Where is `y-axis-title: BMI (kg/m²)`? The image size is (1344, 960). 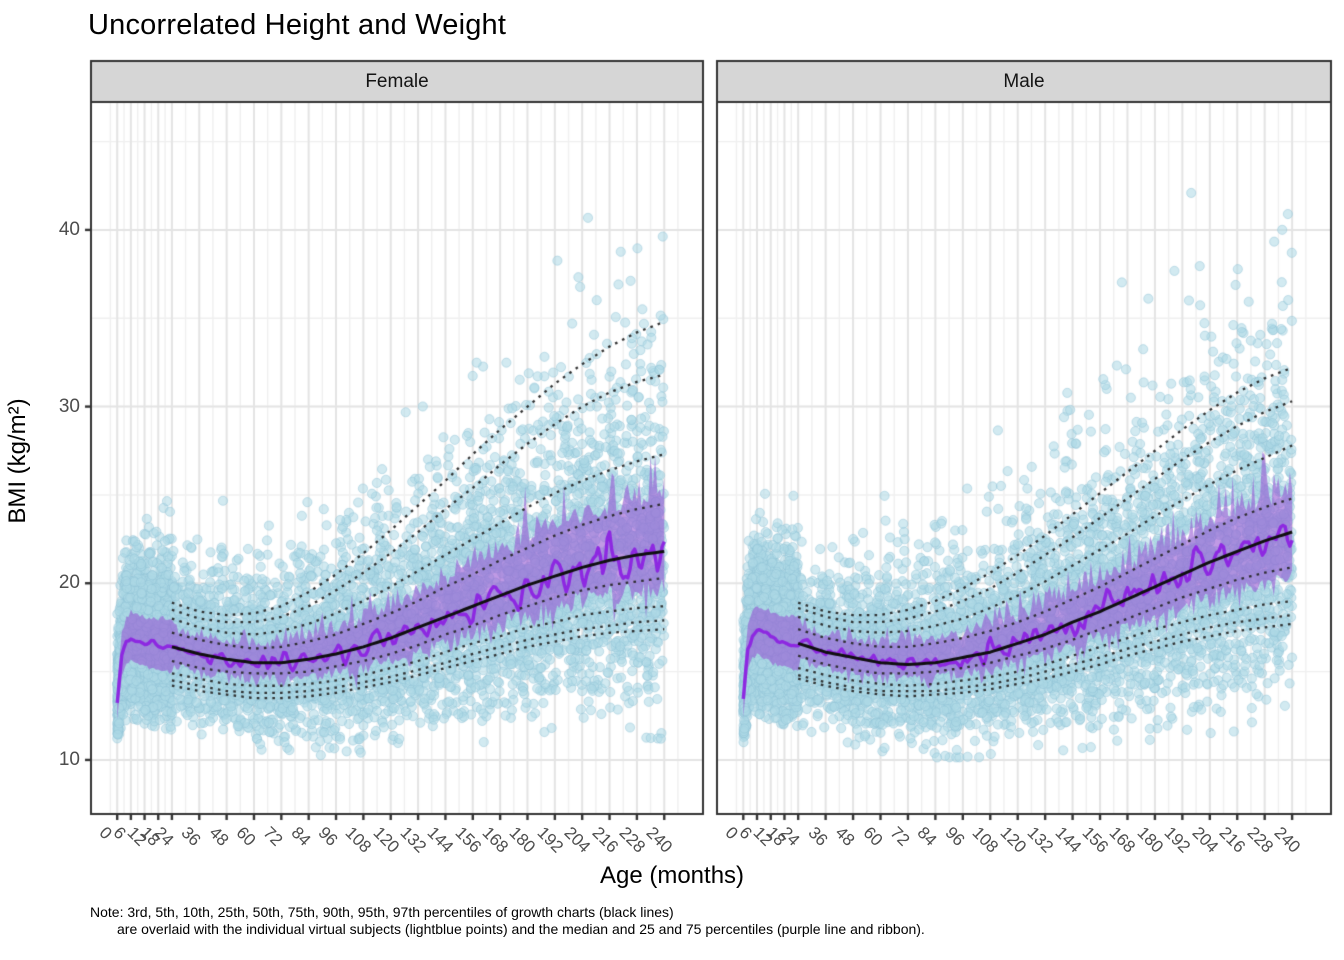 y-axis-title: BMI (kg/m²) is located at coordinates (17, 461).